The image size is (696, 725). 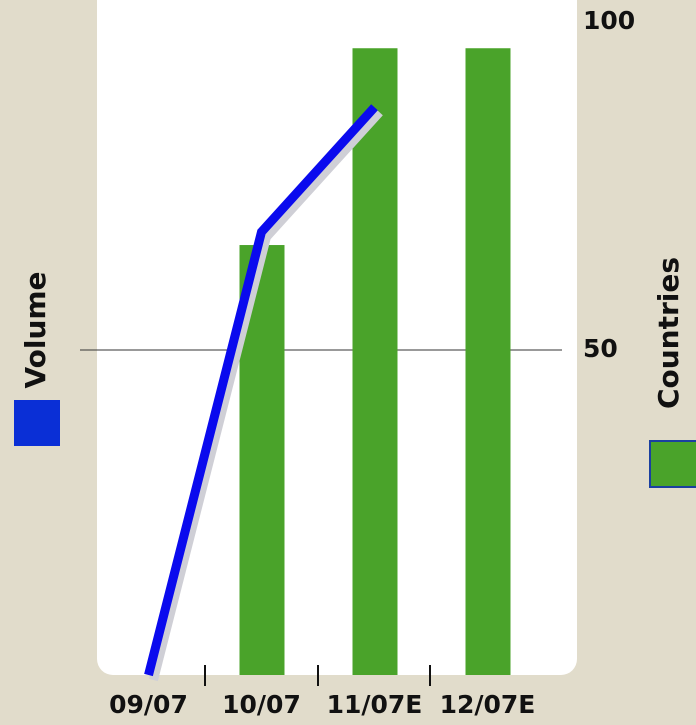 I want to click on y-tick-label: 100, so click(x=609, y=20).